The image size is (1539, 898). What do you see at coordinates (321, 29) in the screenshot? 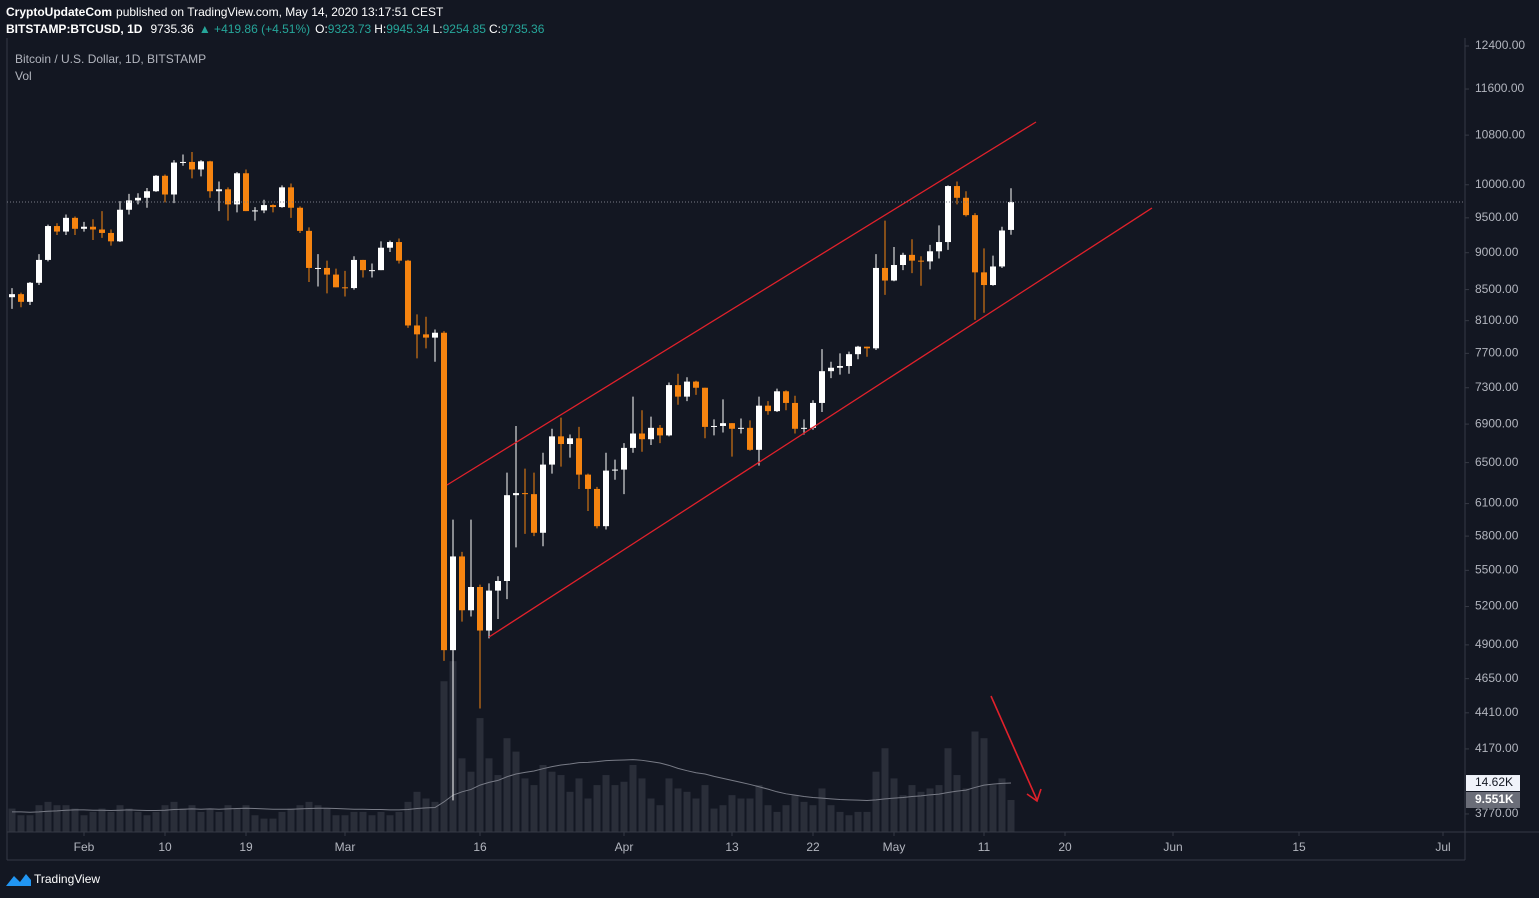
I see `ohlc-label: O:` at bounding box center [321, 29].